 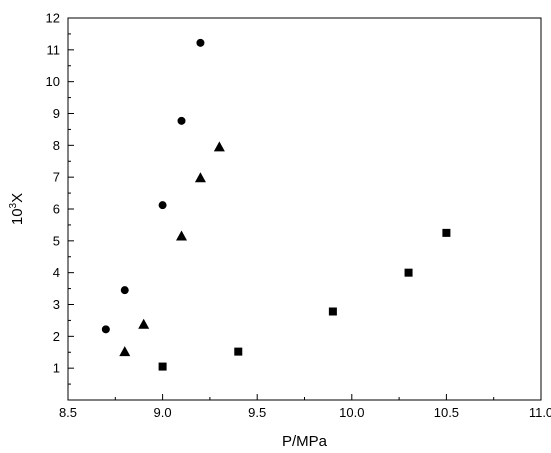 I want to click on y-tick-label: 2, so click(x=56, y=336).